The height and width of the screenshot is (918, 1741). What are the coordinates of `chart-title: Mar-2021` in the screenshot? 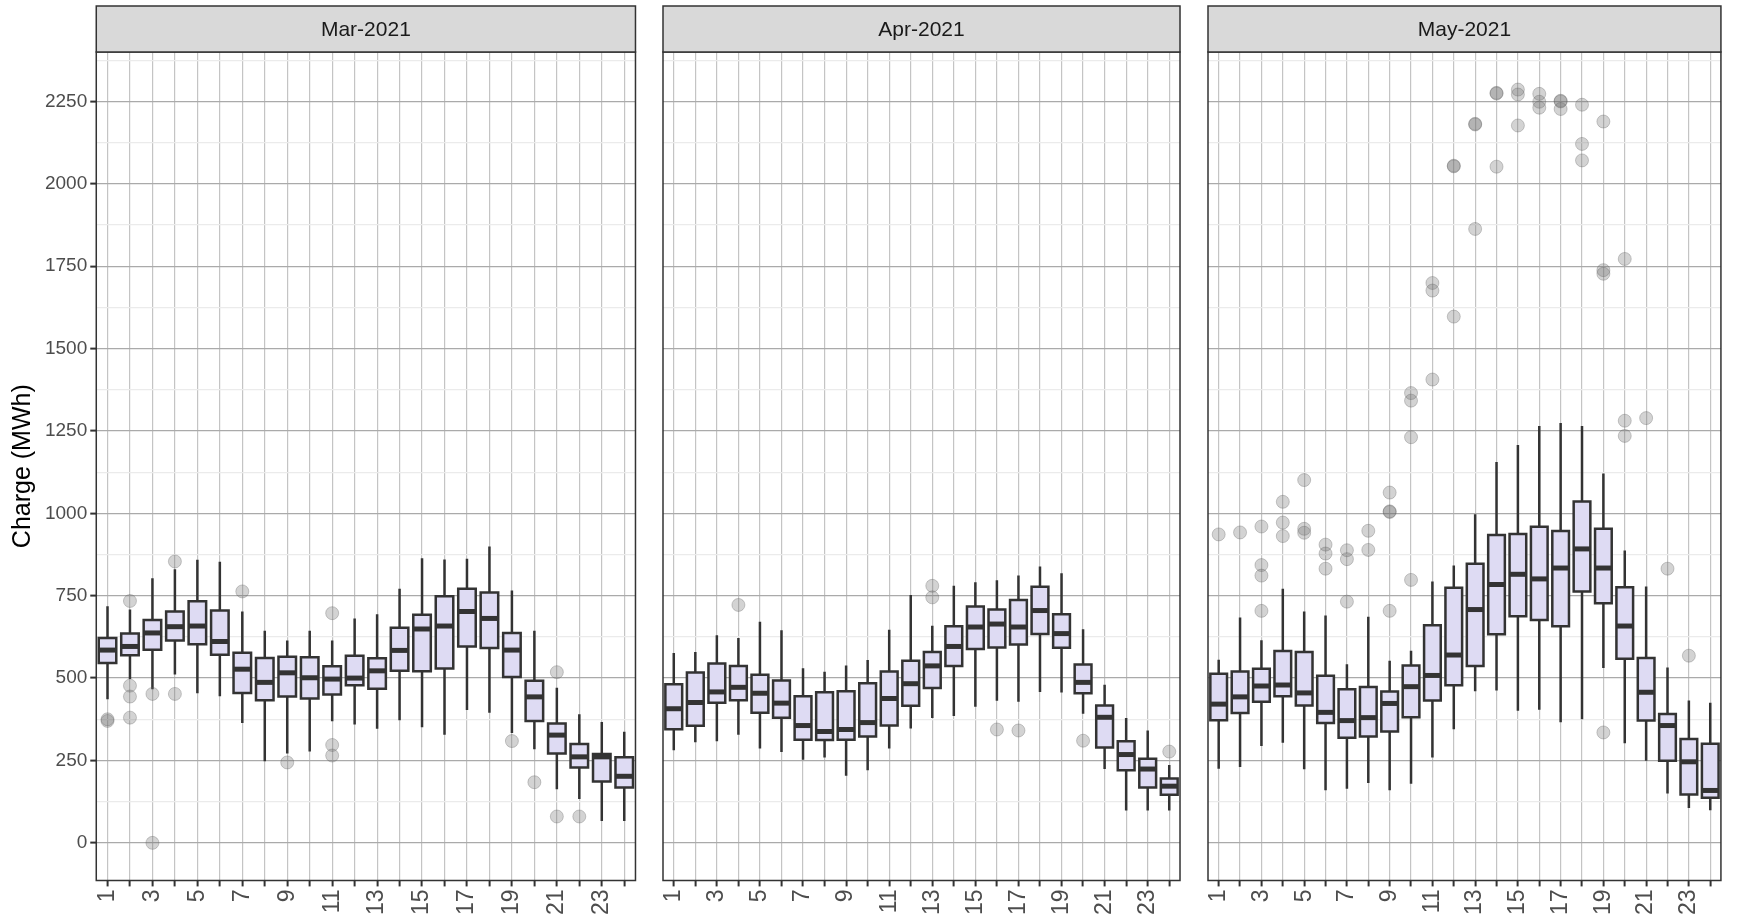 It's located at (365, 28).